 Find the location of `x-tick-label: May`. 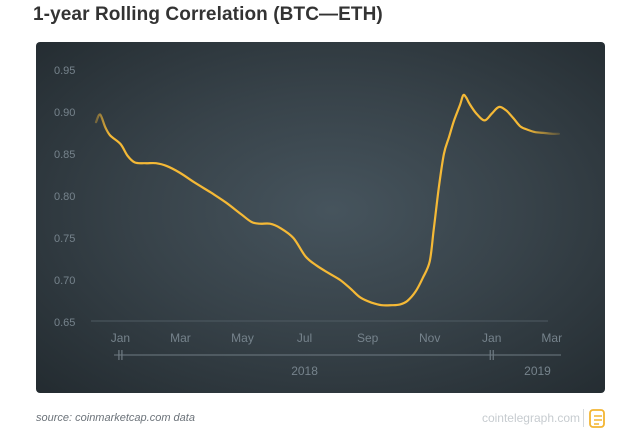

x-tick-label: May is located at coordinates (242, 338).